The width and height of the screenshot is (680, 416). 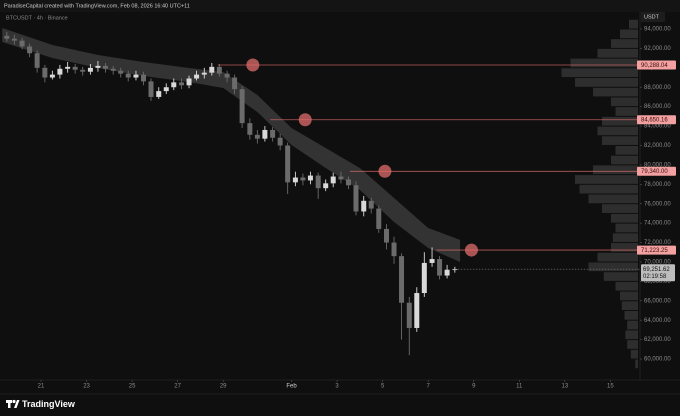 What do you see at coordinates (132, 387) in the screenshot?
I see `x-tick-label: 25` at bounding box center [132, 387].